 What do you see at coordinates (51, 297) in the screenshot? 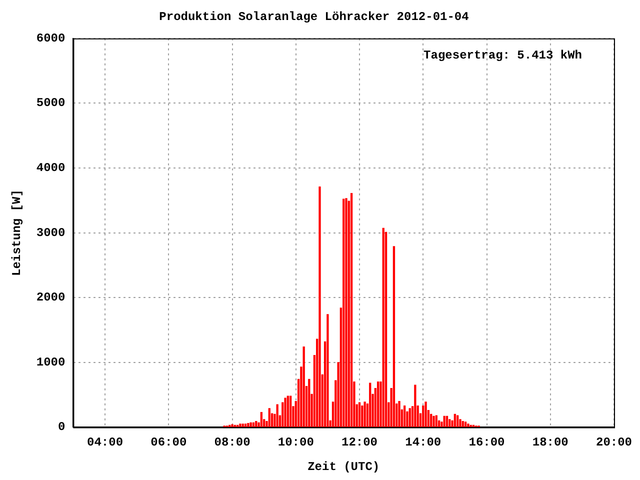
I see `y-tick-label: 2000` at bounding box center [51, 297].